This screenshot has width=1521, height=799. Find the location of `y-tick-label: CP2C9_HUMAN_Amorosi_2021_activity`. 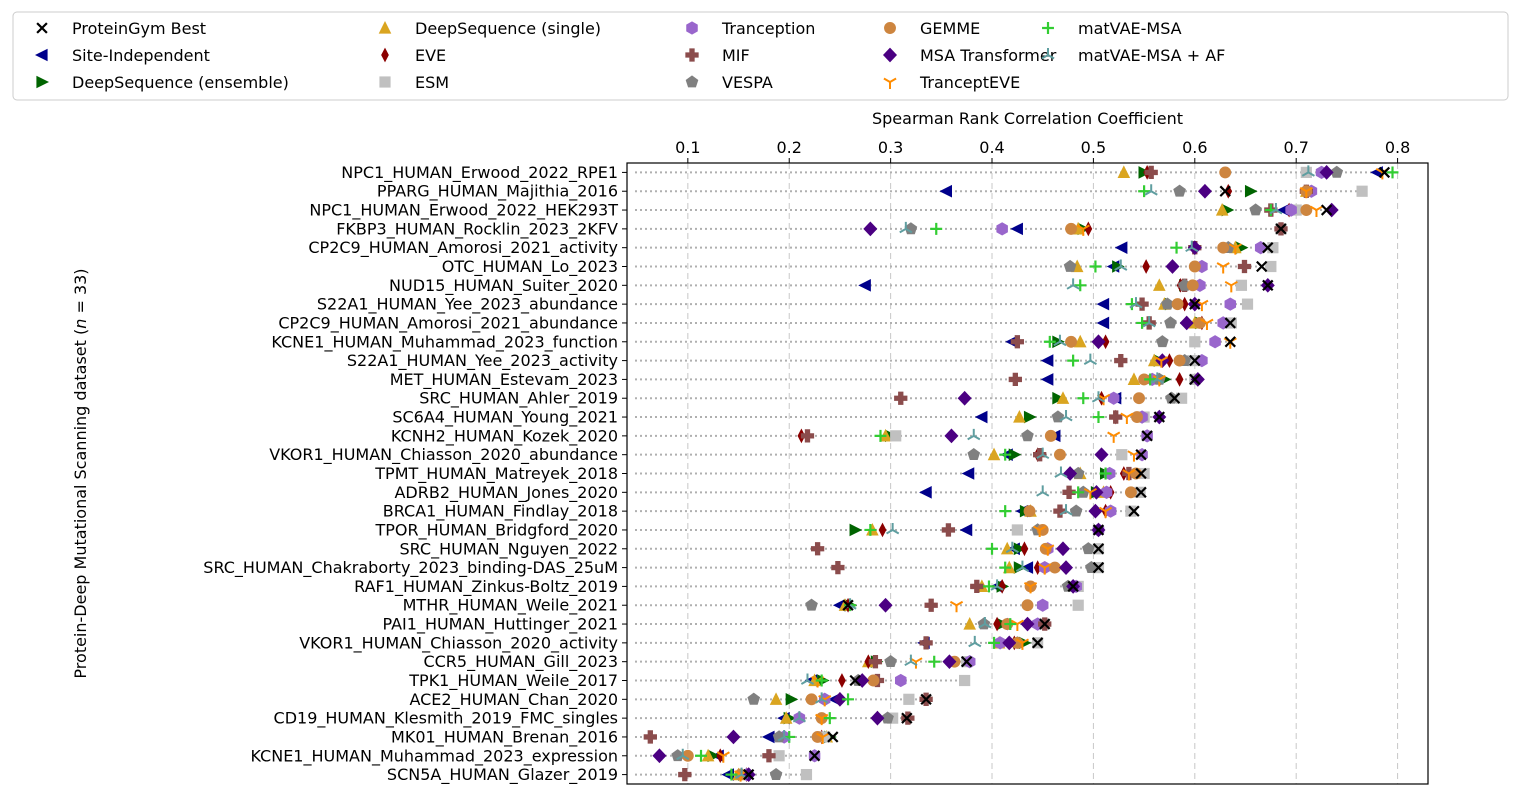

y-tick-label: CP2C9_HUMAN_Amorosi_2021_activity is located at coordinates (463, 248).